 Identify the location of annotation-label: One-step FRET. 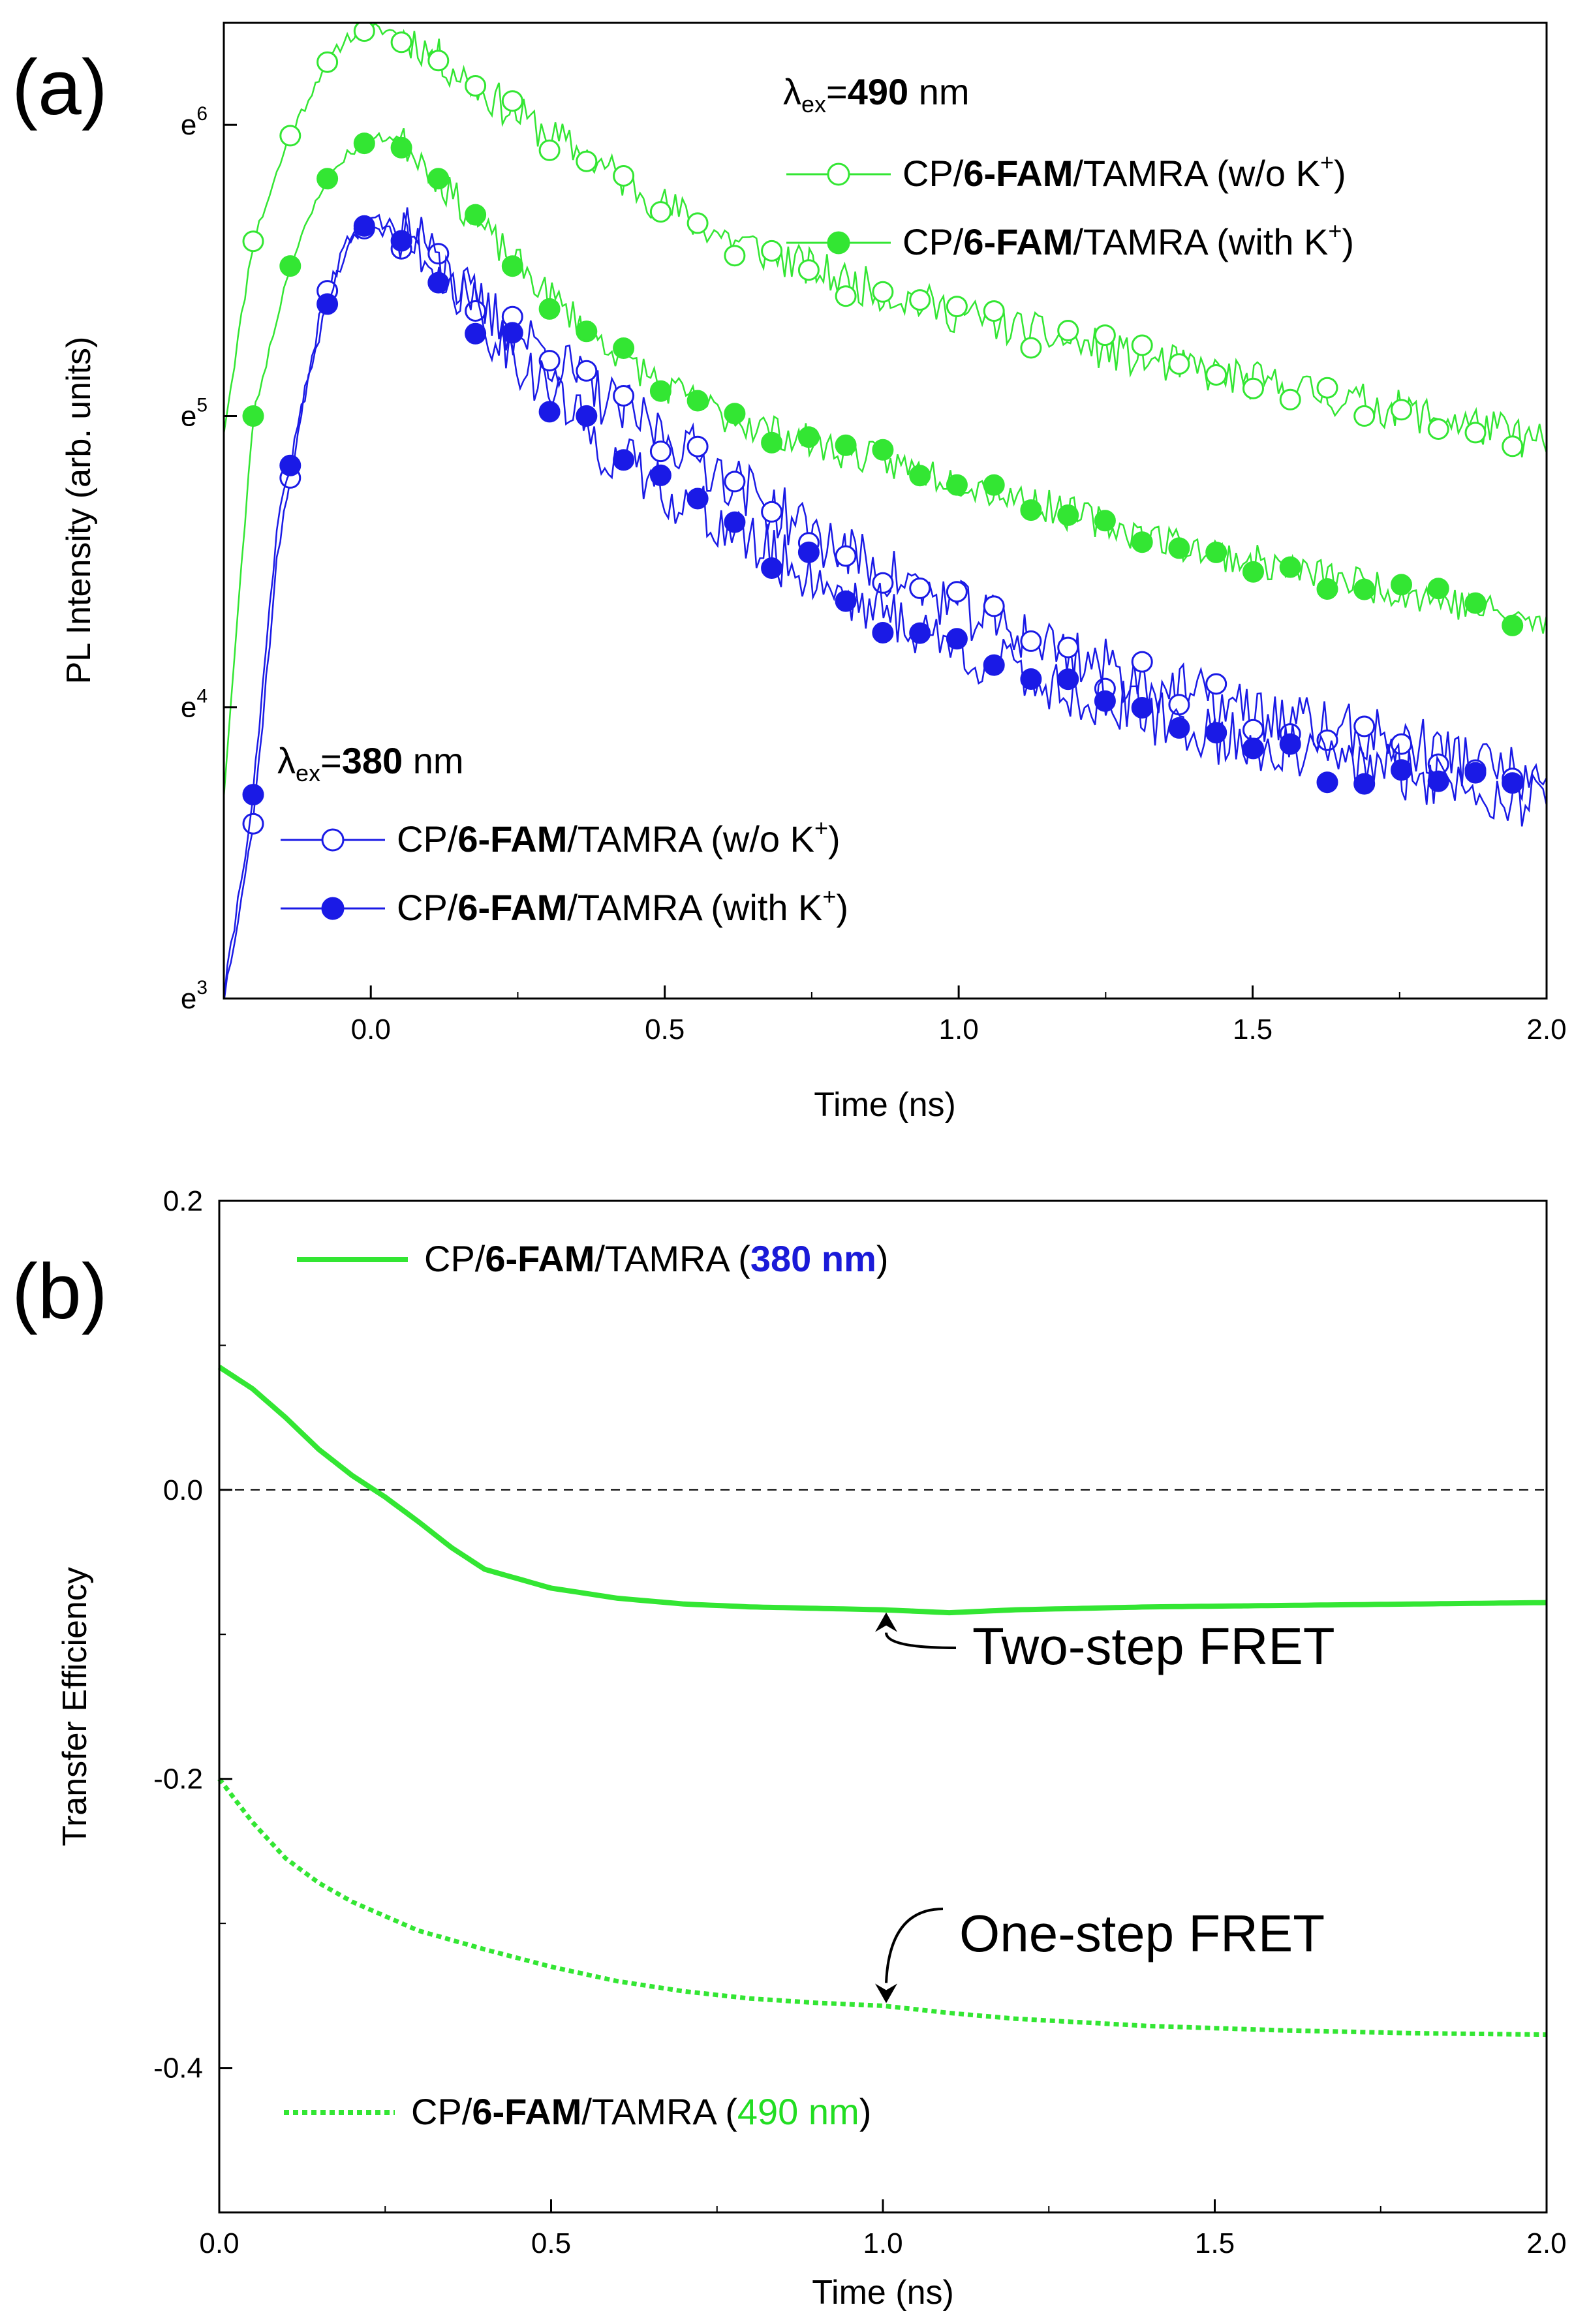
(1142, 1933).